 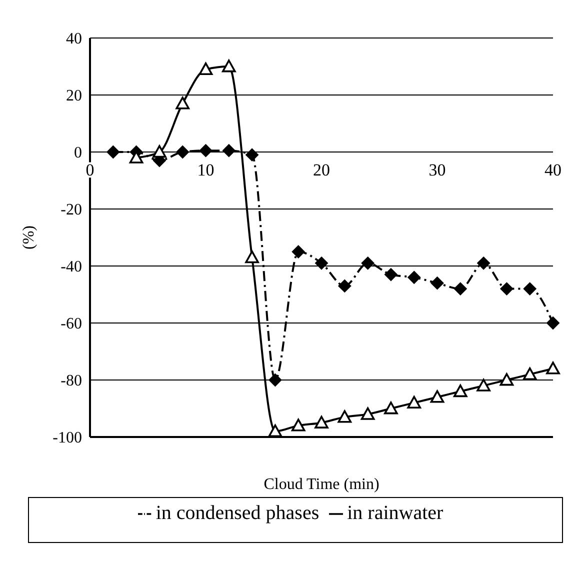 What do you see at coordinates (437, 170) in the screenshot?
I see `x-tick-label: 30` at bounding box center [437, 170].